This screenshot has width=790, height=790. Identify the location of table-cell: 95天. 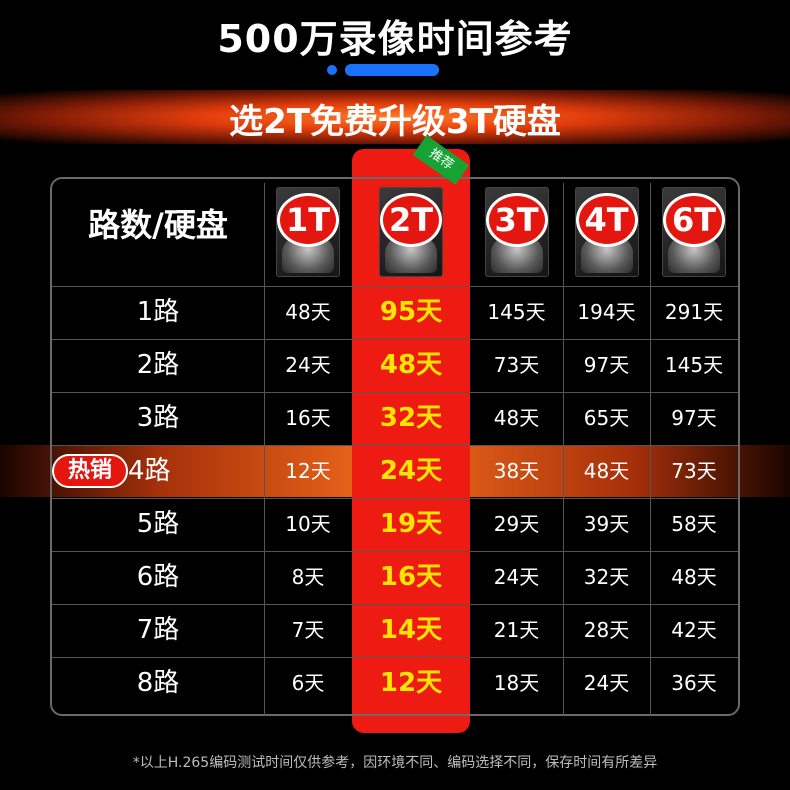
(411, 312).